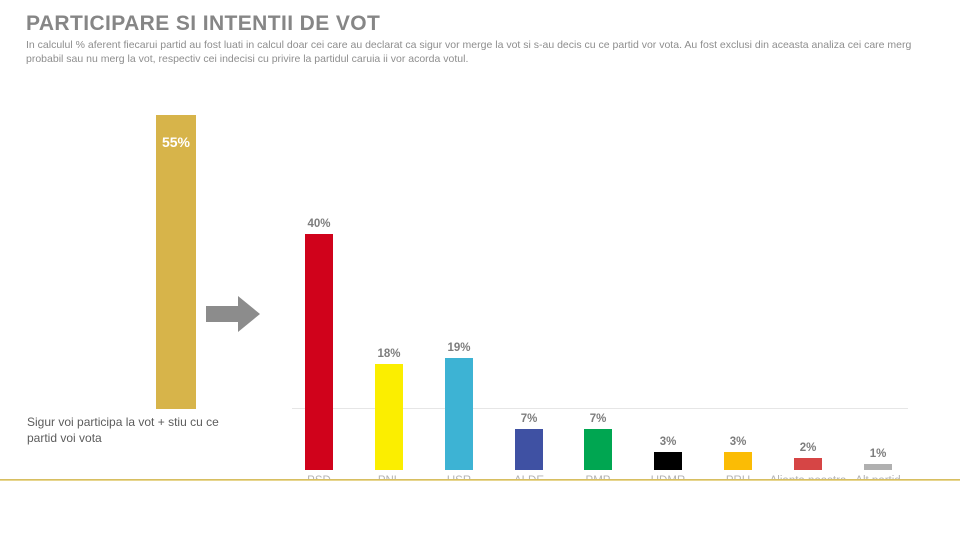 Image resolution: width=960 pixels, height=540 pixels. Describe the element at coordinates (878, 274) in the screenshot. I see `bar-group: 1%Alt partid` at that location.